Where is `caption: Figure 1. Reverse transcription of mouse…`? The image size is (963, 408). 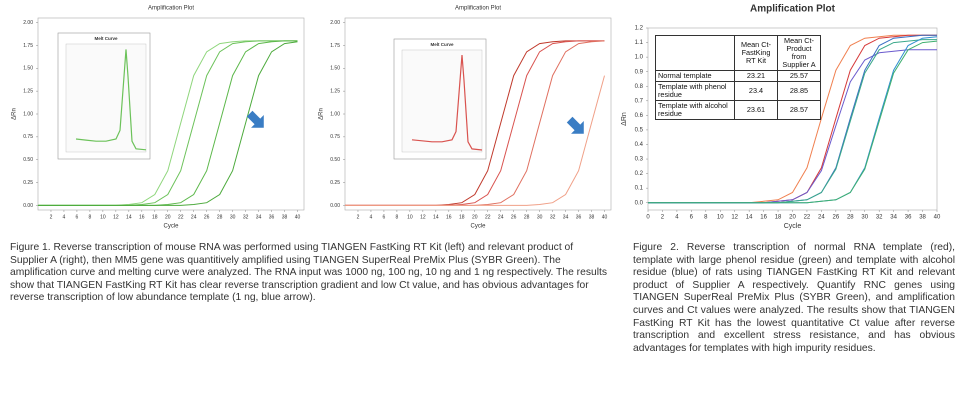 caption: Figure 1. Reverse transcription of mouse… is located at coordinates (308, 273).